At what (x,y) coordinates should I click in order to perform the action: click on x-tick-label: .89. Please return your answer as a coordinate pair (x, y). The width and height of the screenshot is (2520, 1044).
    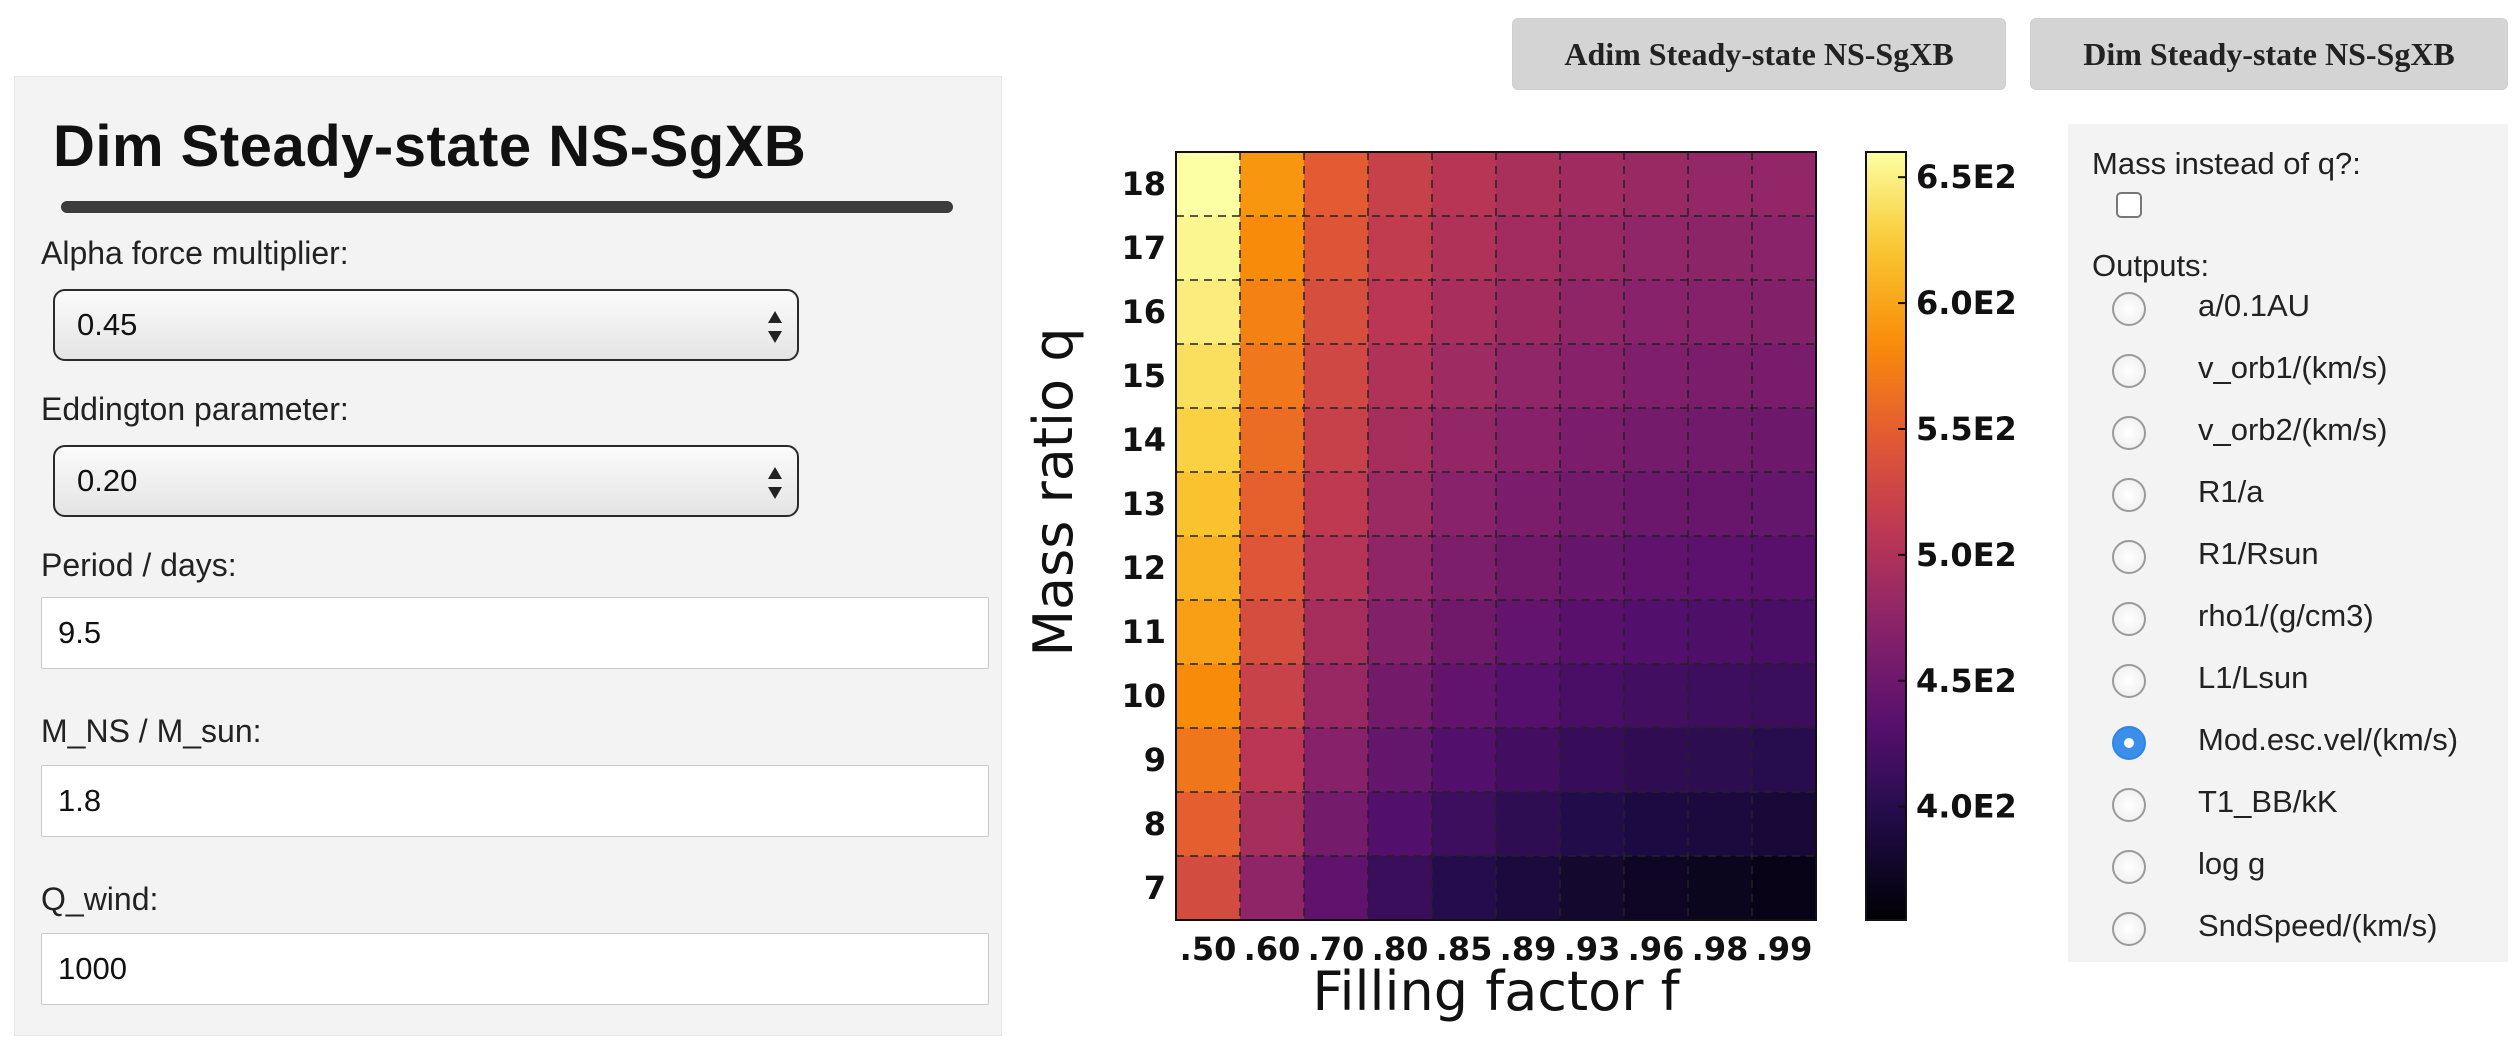
    Looking at the image, I should click on (1528, 949).